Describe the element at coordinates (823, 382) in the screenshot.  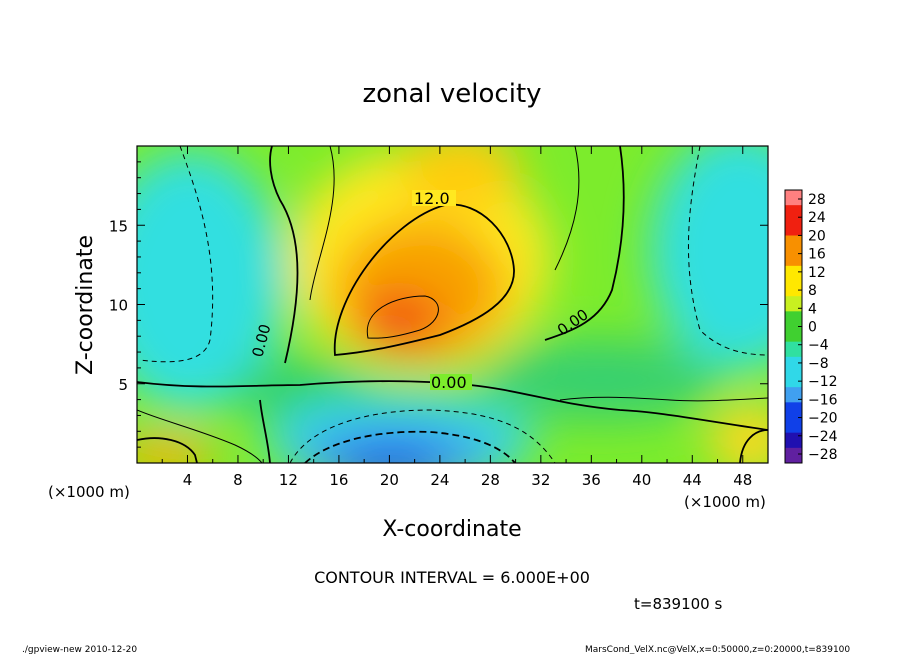
I see `colorbar-label: −12` at that location.